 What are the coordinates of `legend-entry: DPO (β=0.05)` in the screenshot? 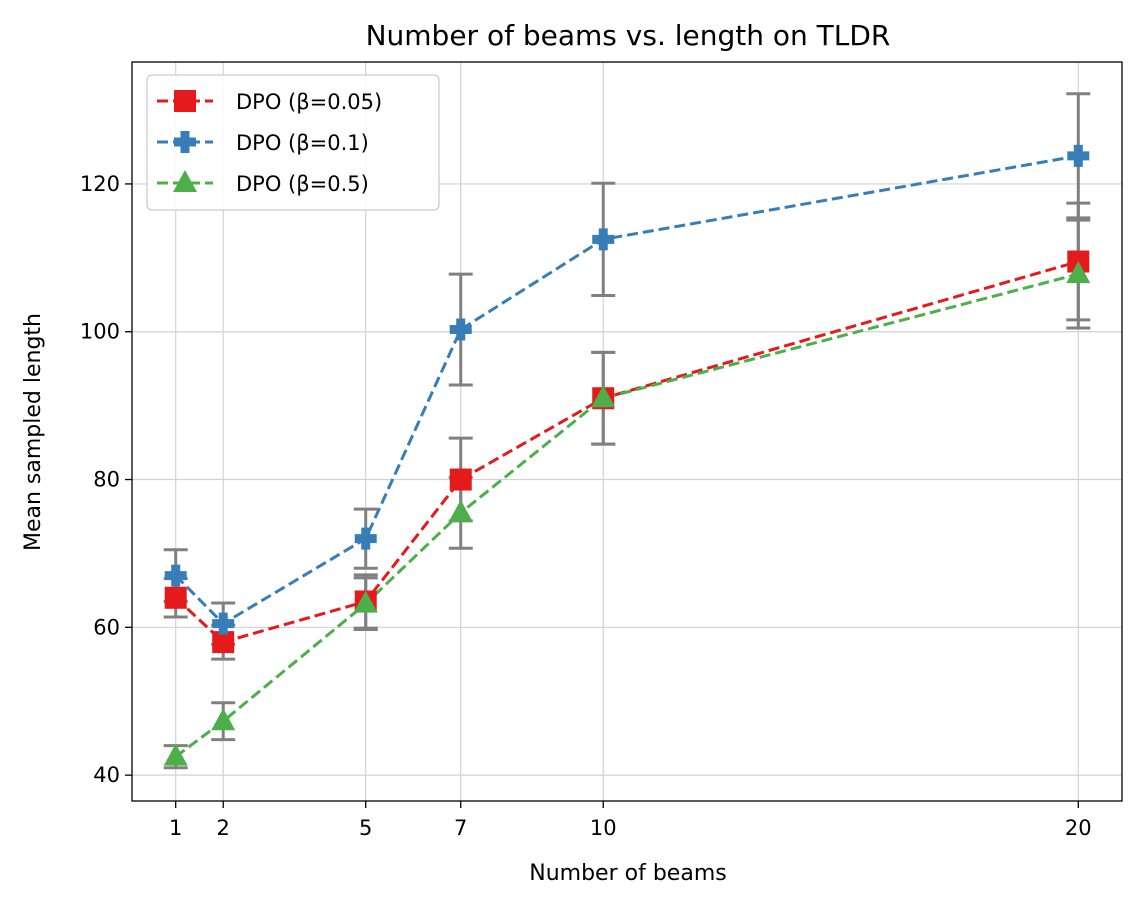 It's located at (269, 102).